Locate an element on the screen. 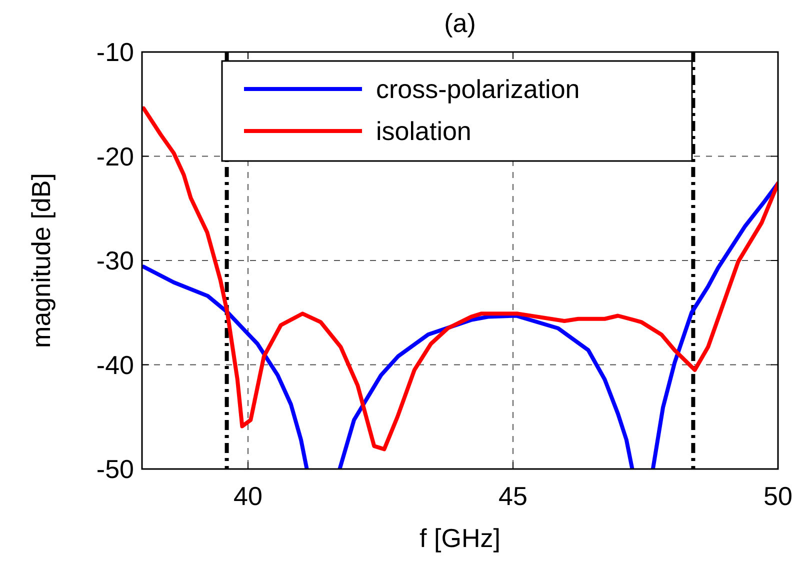 This screenshot has height=567, width=806. chart-title: (a) is located at coordinates (460, 23).